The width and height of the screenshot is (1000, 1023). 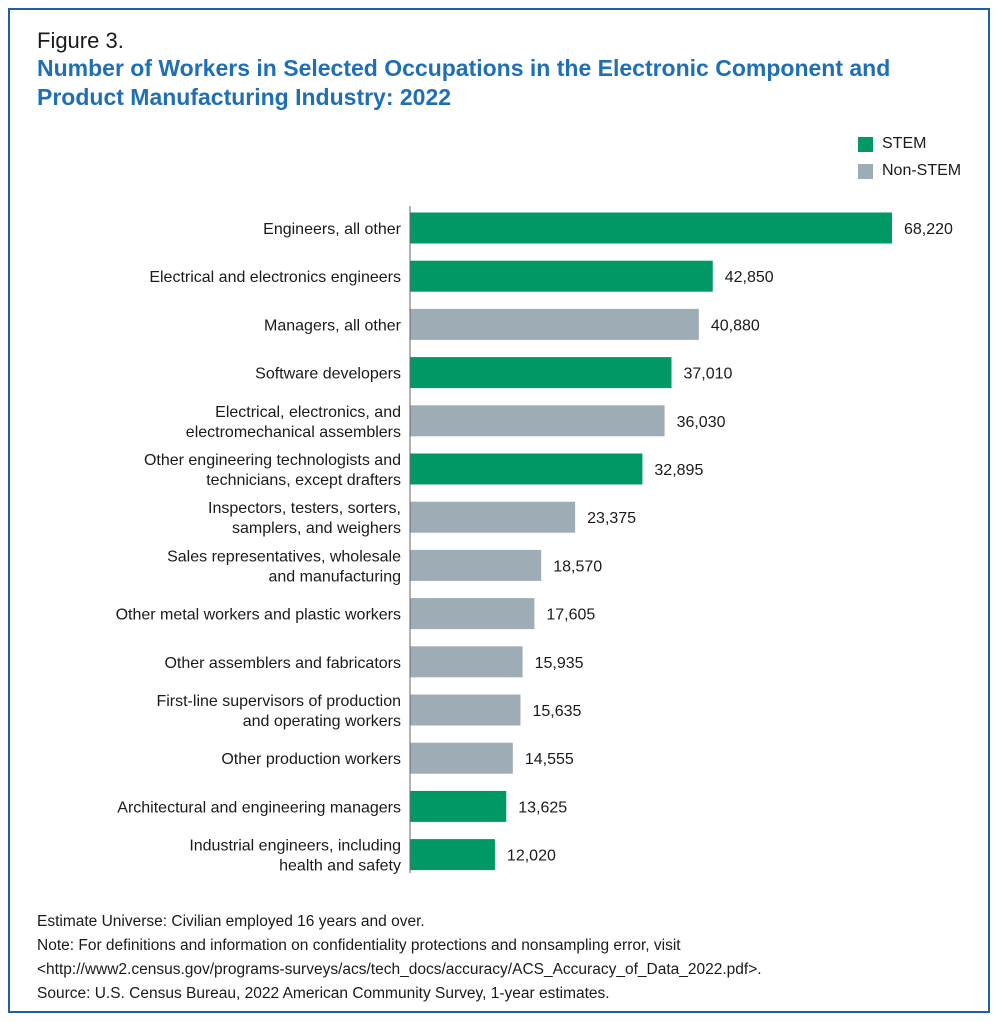 I want to click on bar-architectural-and-engineering-managers, so click(x=458, y=806).